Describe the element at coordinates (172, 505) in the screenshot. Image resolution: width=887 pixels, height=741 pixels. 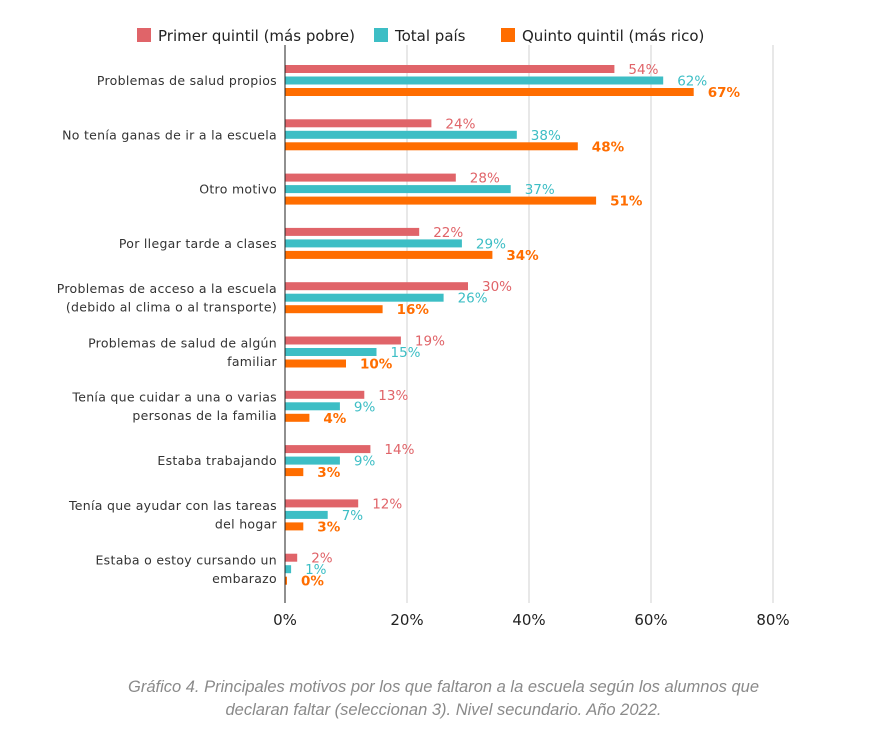
I see `category-label: Tenía que ayudar con las tareas` at that location.